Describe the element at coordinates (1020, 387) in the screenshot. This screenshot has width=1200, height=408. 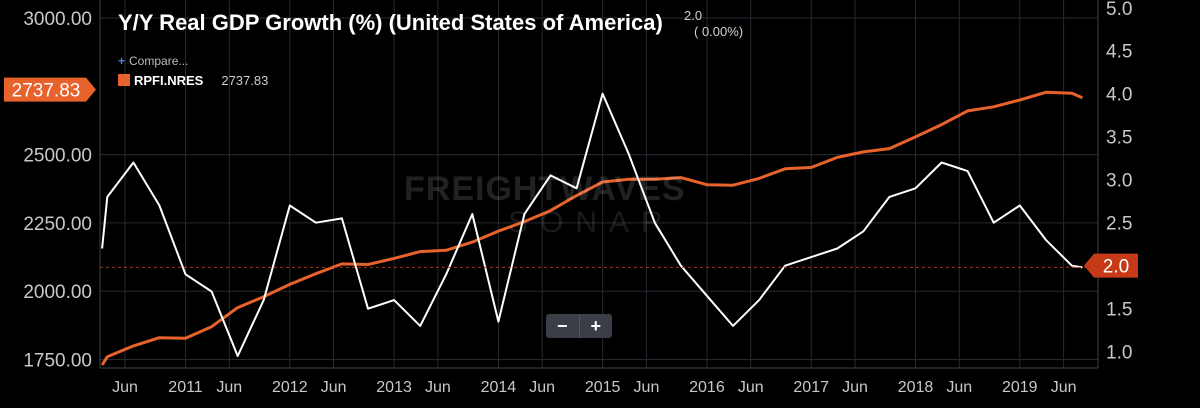
I see `x-tick-label: 2019` at that location.